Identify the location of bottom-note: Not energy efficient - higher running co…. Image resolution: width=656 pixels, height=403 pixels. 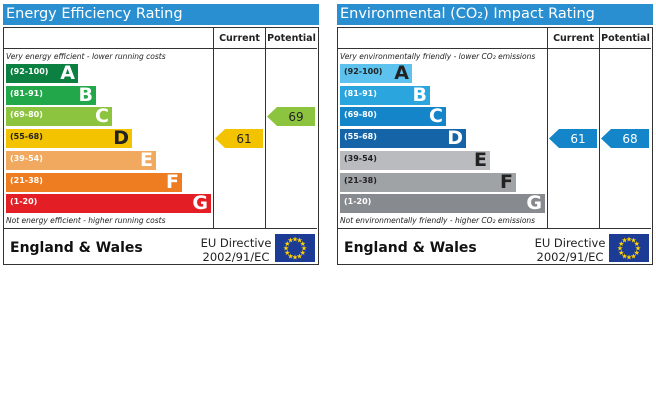
(86, 220).